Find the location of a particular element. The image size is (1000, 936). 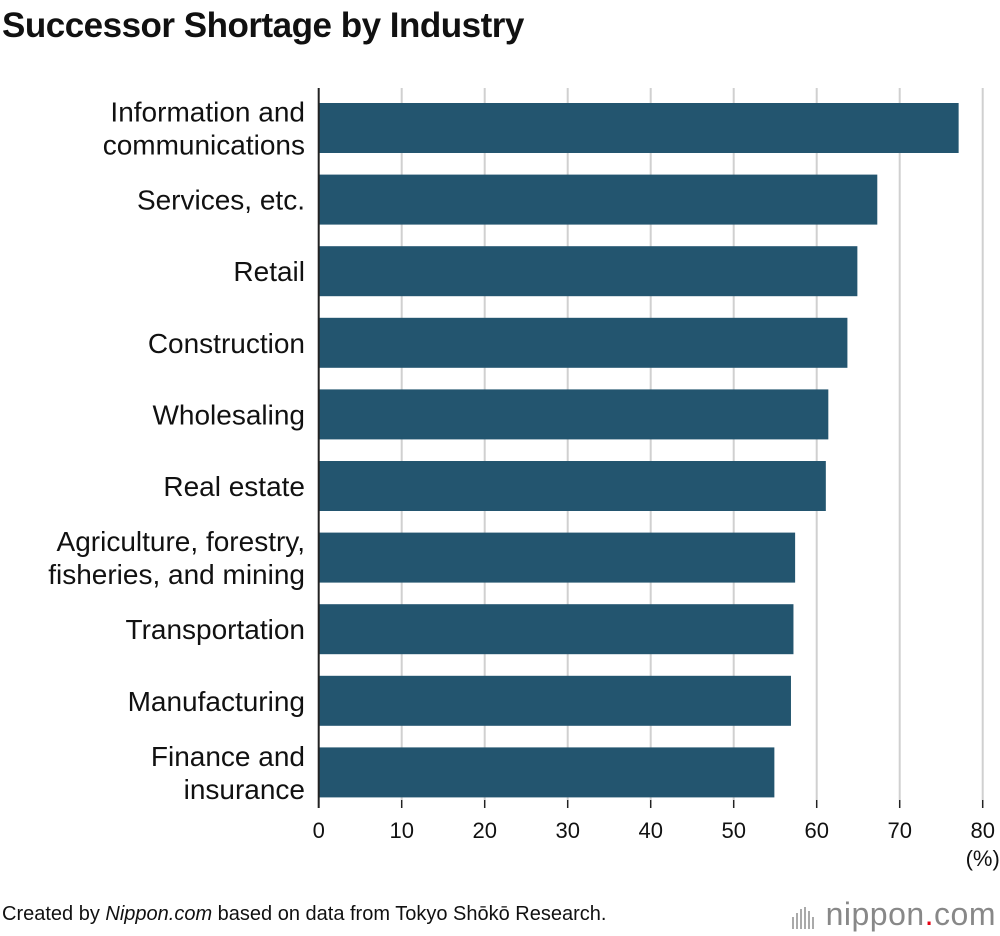

x-unit-label: (%) is located at coordinates (983, 858).